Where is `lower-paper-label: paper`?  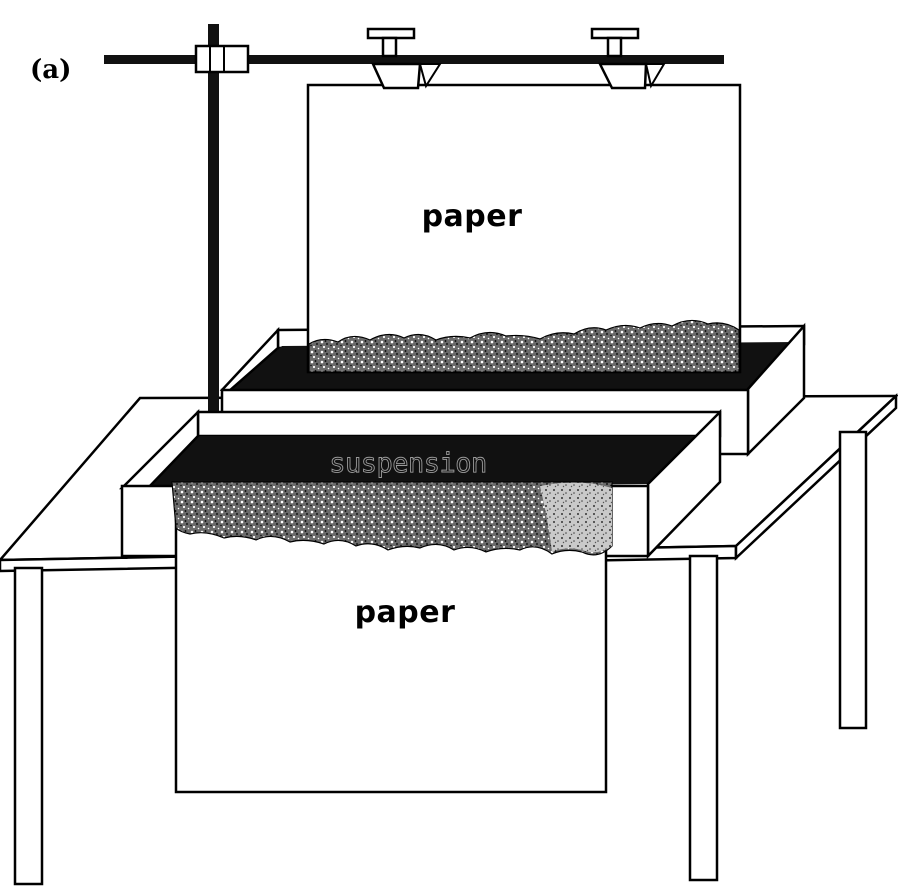 lower-paper-label: paper is located at coordinates (405, 612).